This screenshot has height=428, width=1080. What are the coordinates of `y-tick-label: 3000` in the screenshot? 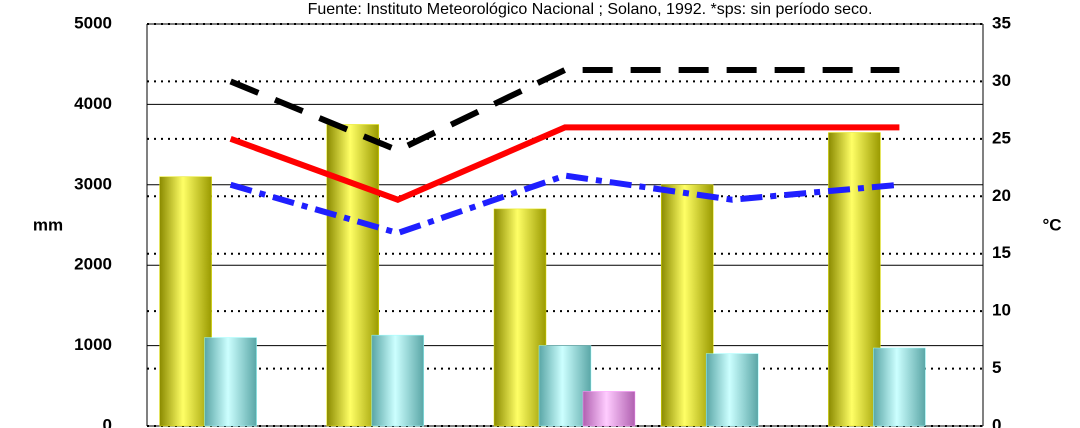 It's located at (93, 183).